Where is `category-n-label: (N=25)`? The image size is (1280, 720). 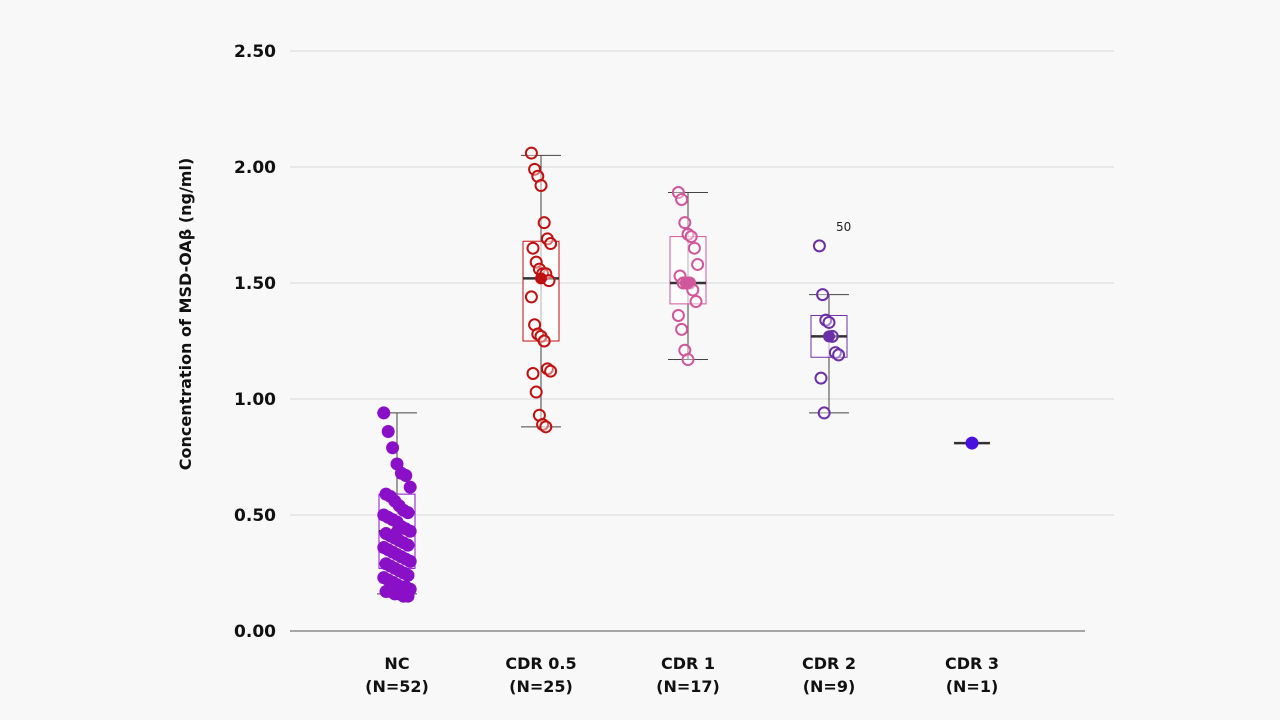 category-n-label: (N=25) is located at coordinates (541, 686).